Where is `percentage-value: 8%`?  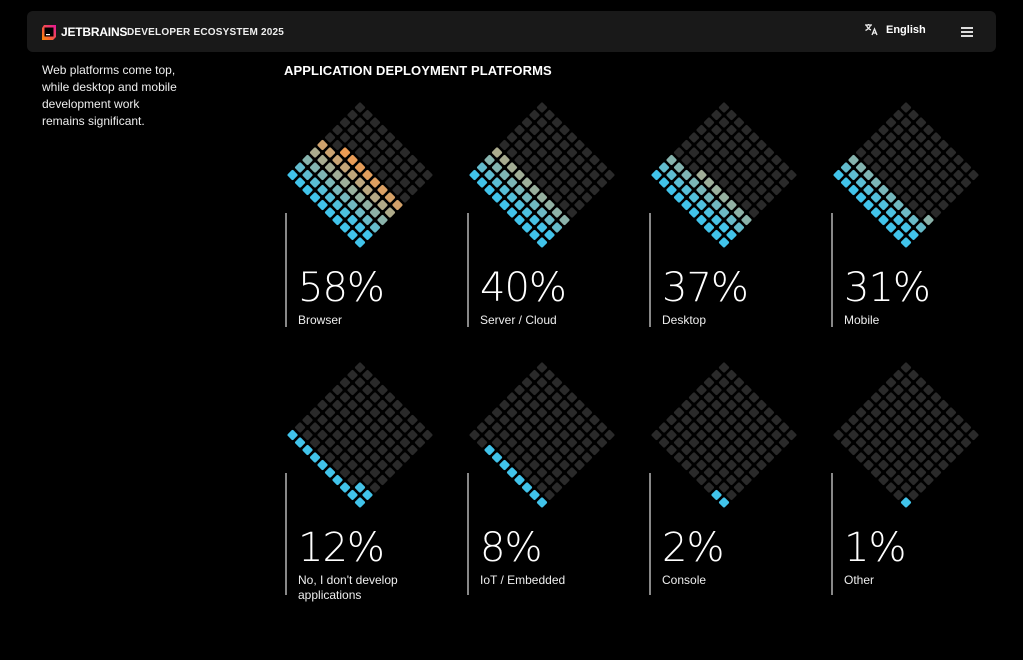 percentage-value: 8% is located at coordinates (511, 548).